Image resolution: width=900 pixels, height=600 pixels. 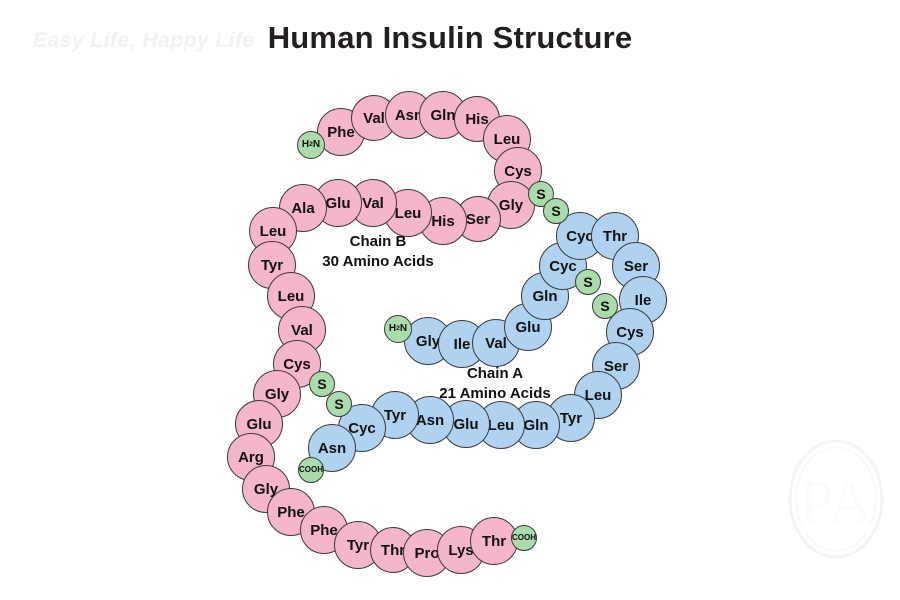 I want to click on residue-chain-b-ala: Ala, so click(x=303, y=208).